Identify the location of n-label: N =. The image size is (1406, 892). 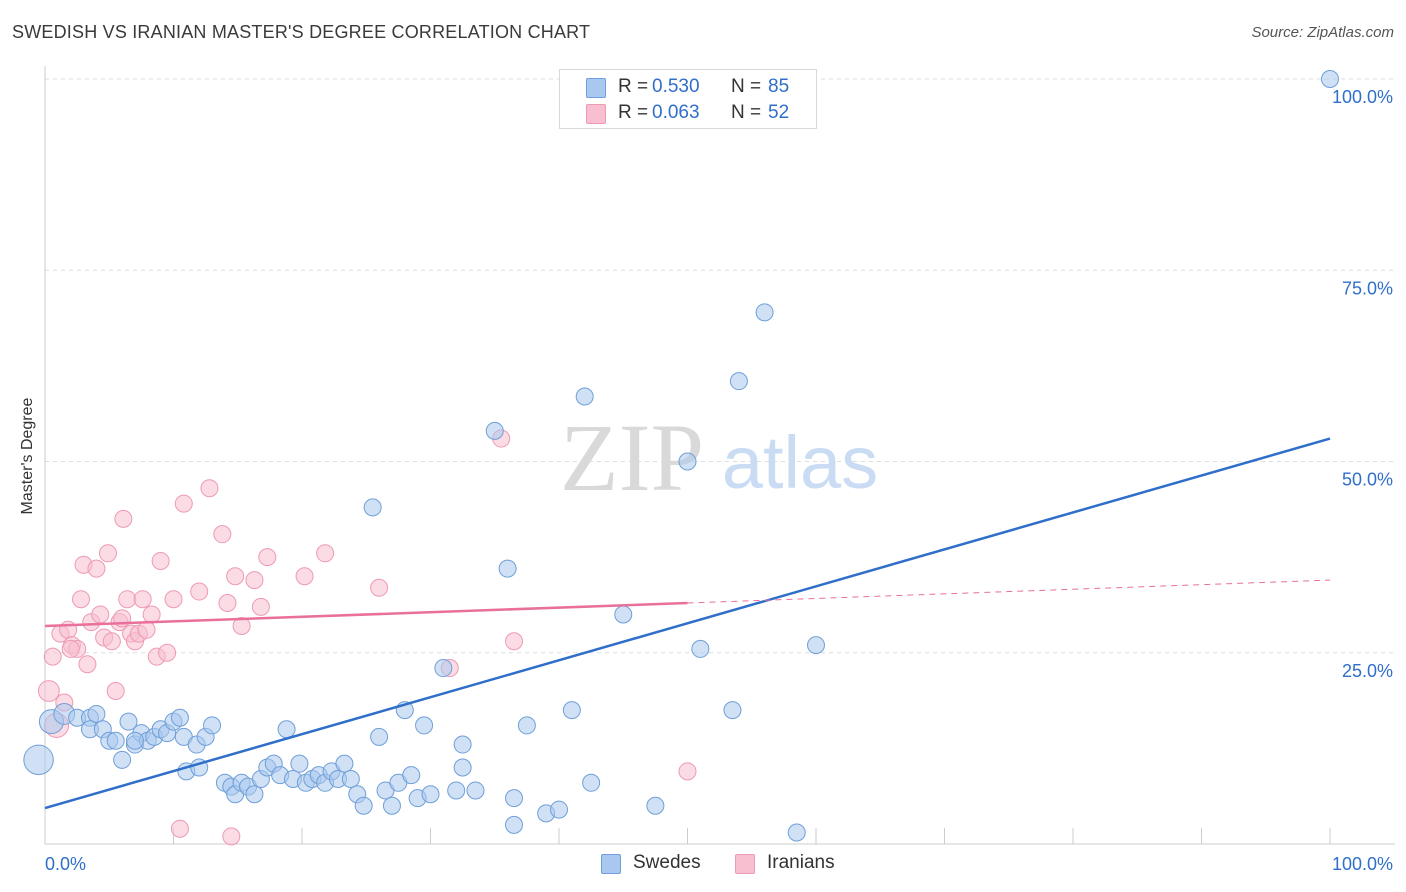
(746, 86).